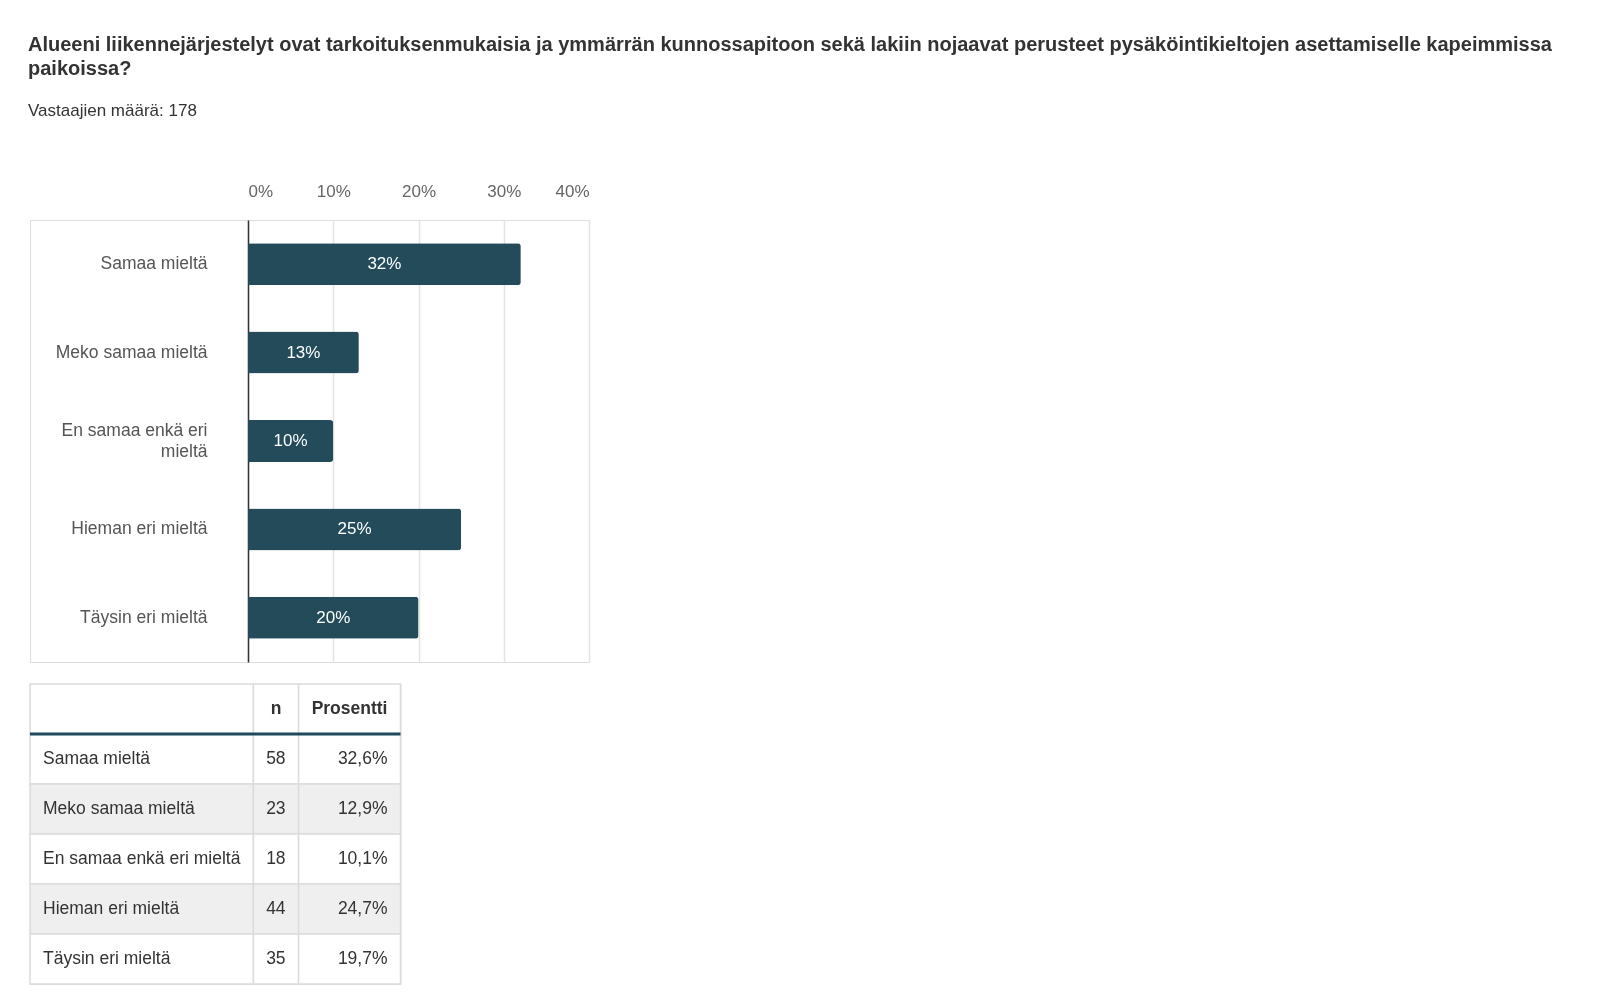  I want to click on data-label: 10%, so click(290, 440).